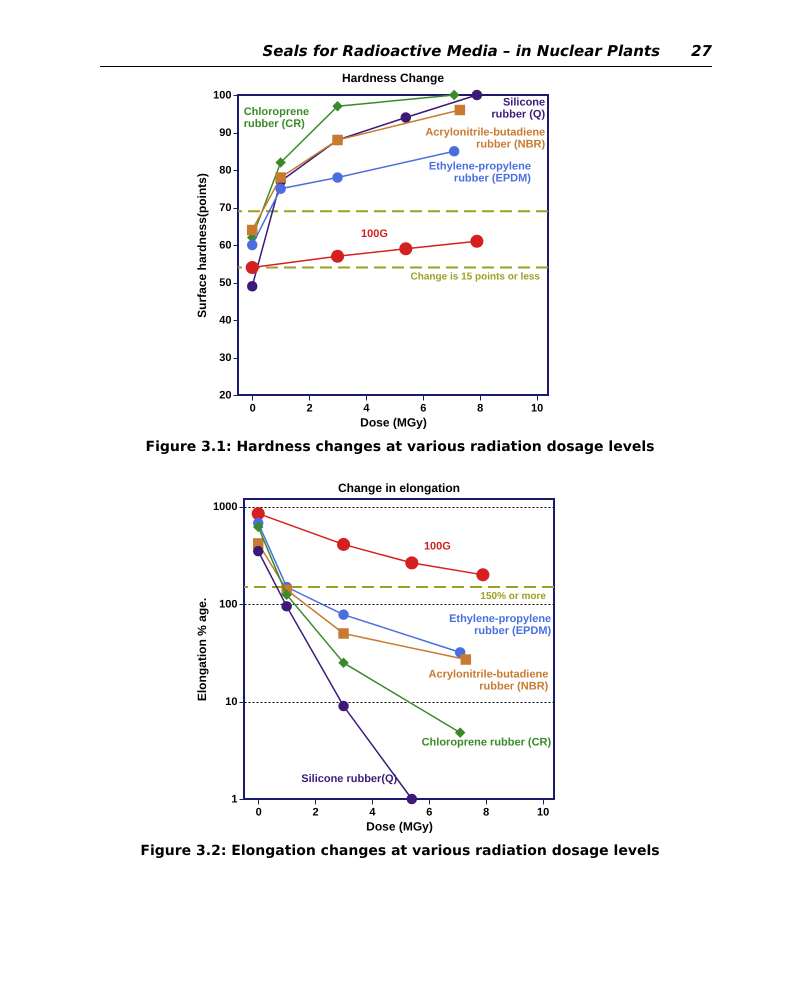 The height and width of the screenshot is (987, 800). I want to click on y-tick-label: 50, so click(225, 283).